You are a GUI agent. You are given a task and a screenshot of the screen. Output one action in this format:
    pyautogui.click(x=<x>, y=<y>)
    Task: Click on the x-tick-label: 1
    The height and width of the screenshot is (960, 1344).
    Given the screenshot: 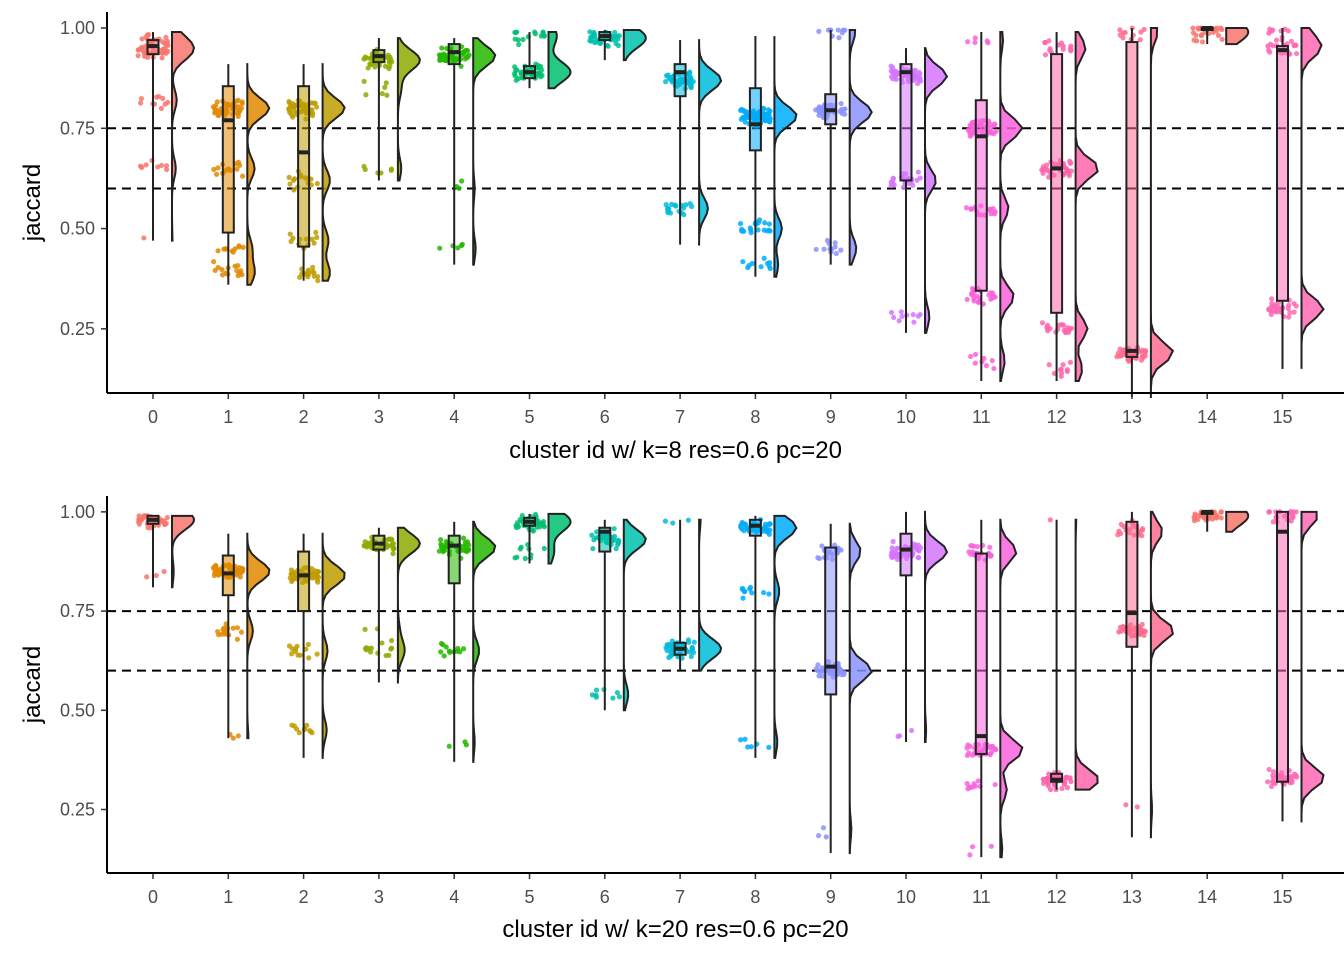 What is the action you would take?
    pyautogui.click(x=228, y=417)
    